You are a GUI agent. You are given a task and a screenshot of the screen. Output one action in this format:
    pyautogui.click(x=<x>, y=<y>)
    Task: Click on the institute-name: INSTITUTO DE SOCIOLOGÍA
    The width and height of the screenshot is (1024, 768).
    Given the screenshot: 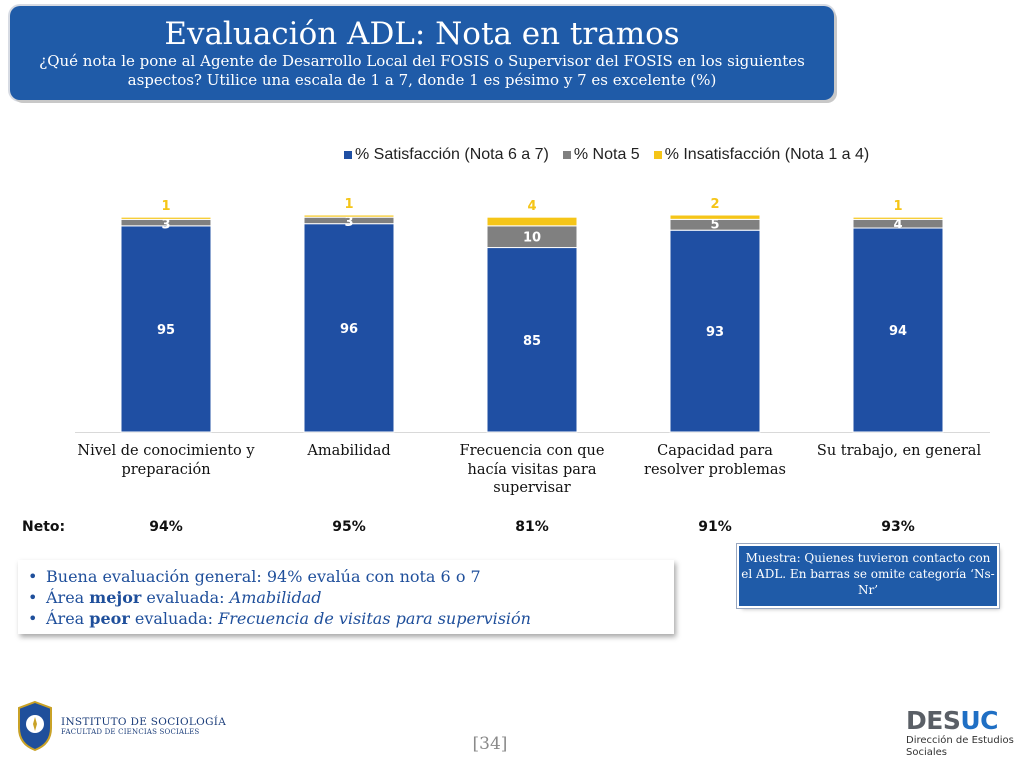 What is the action you would take?
    pyautogui.click(x=144, y=722)
    